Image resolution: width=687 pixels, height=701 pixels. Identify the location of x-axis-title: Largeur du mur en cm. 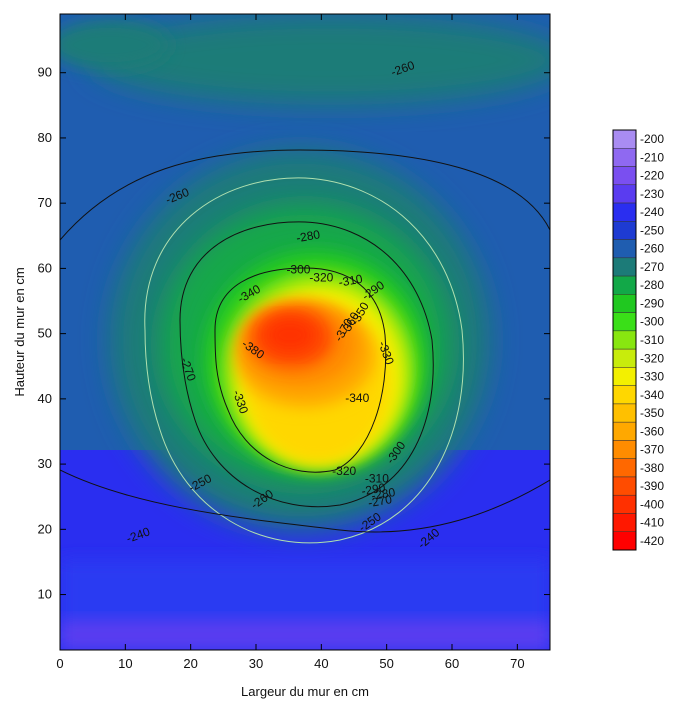
(305, 691).